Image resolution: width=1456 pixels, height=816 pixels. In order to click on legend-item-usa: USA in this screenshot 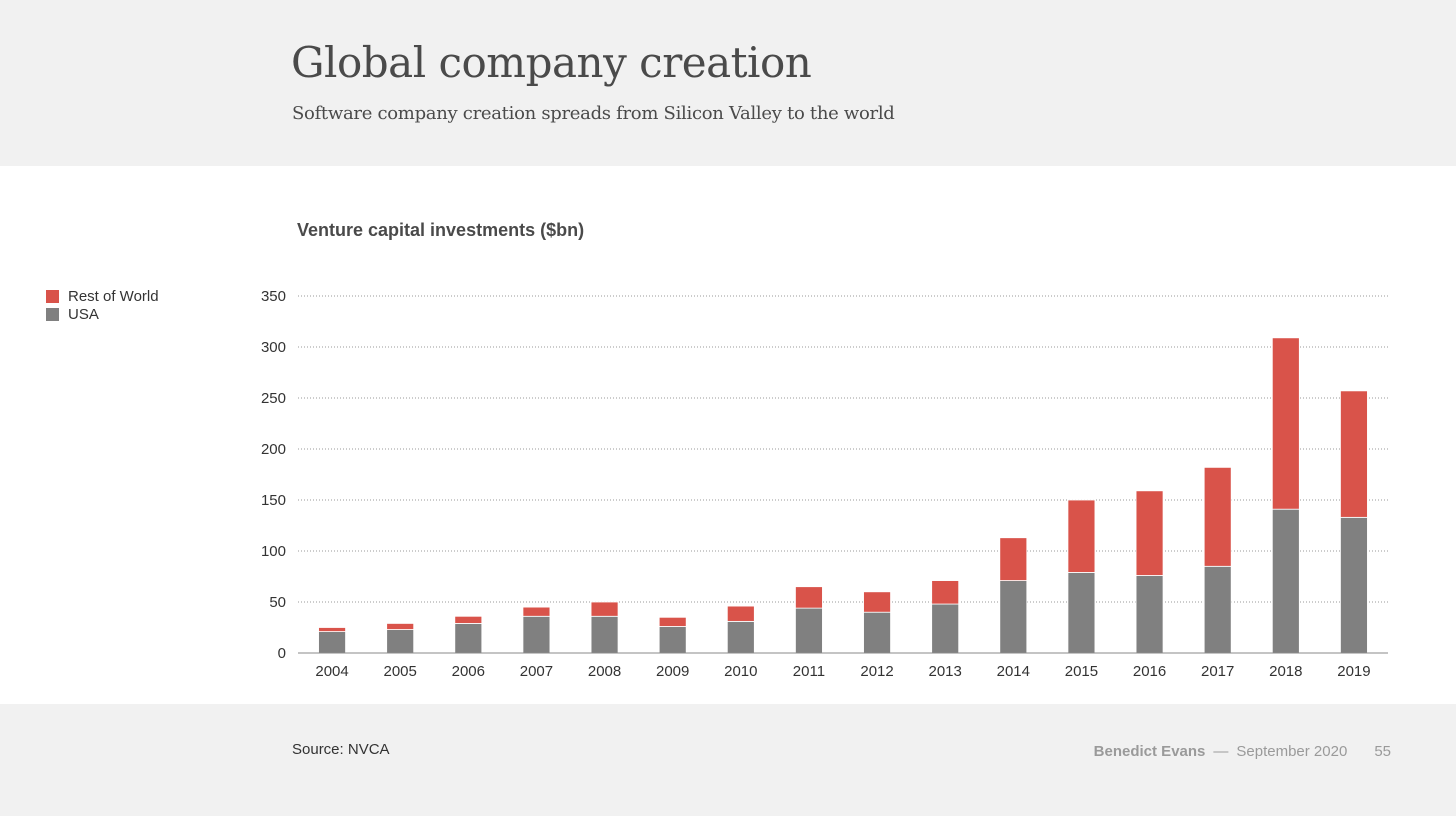, I will do `click(102, 314)`.